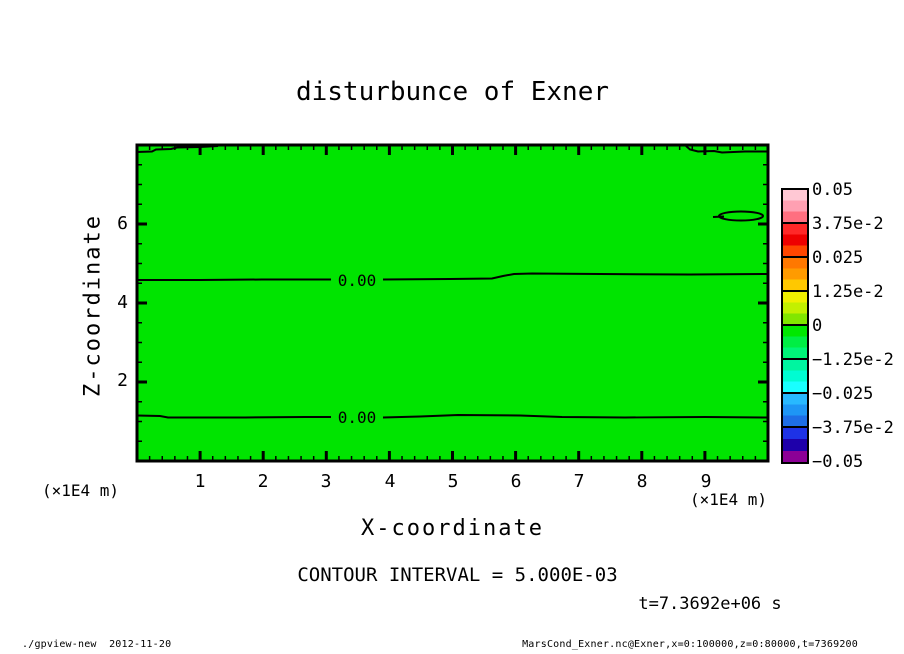  I want to click on z-tick-label-4: 4, so click(122, 302).